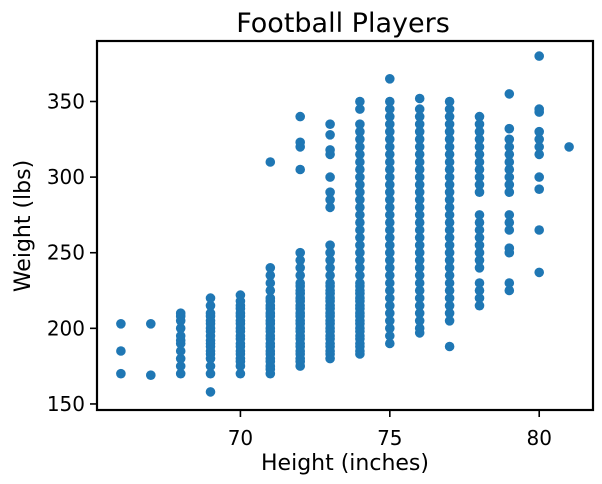  Describe the element at coordinates (66, 404) in the screenshot. I see `y-tick-label: 150` at that location.